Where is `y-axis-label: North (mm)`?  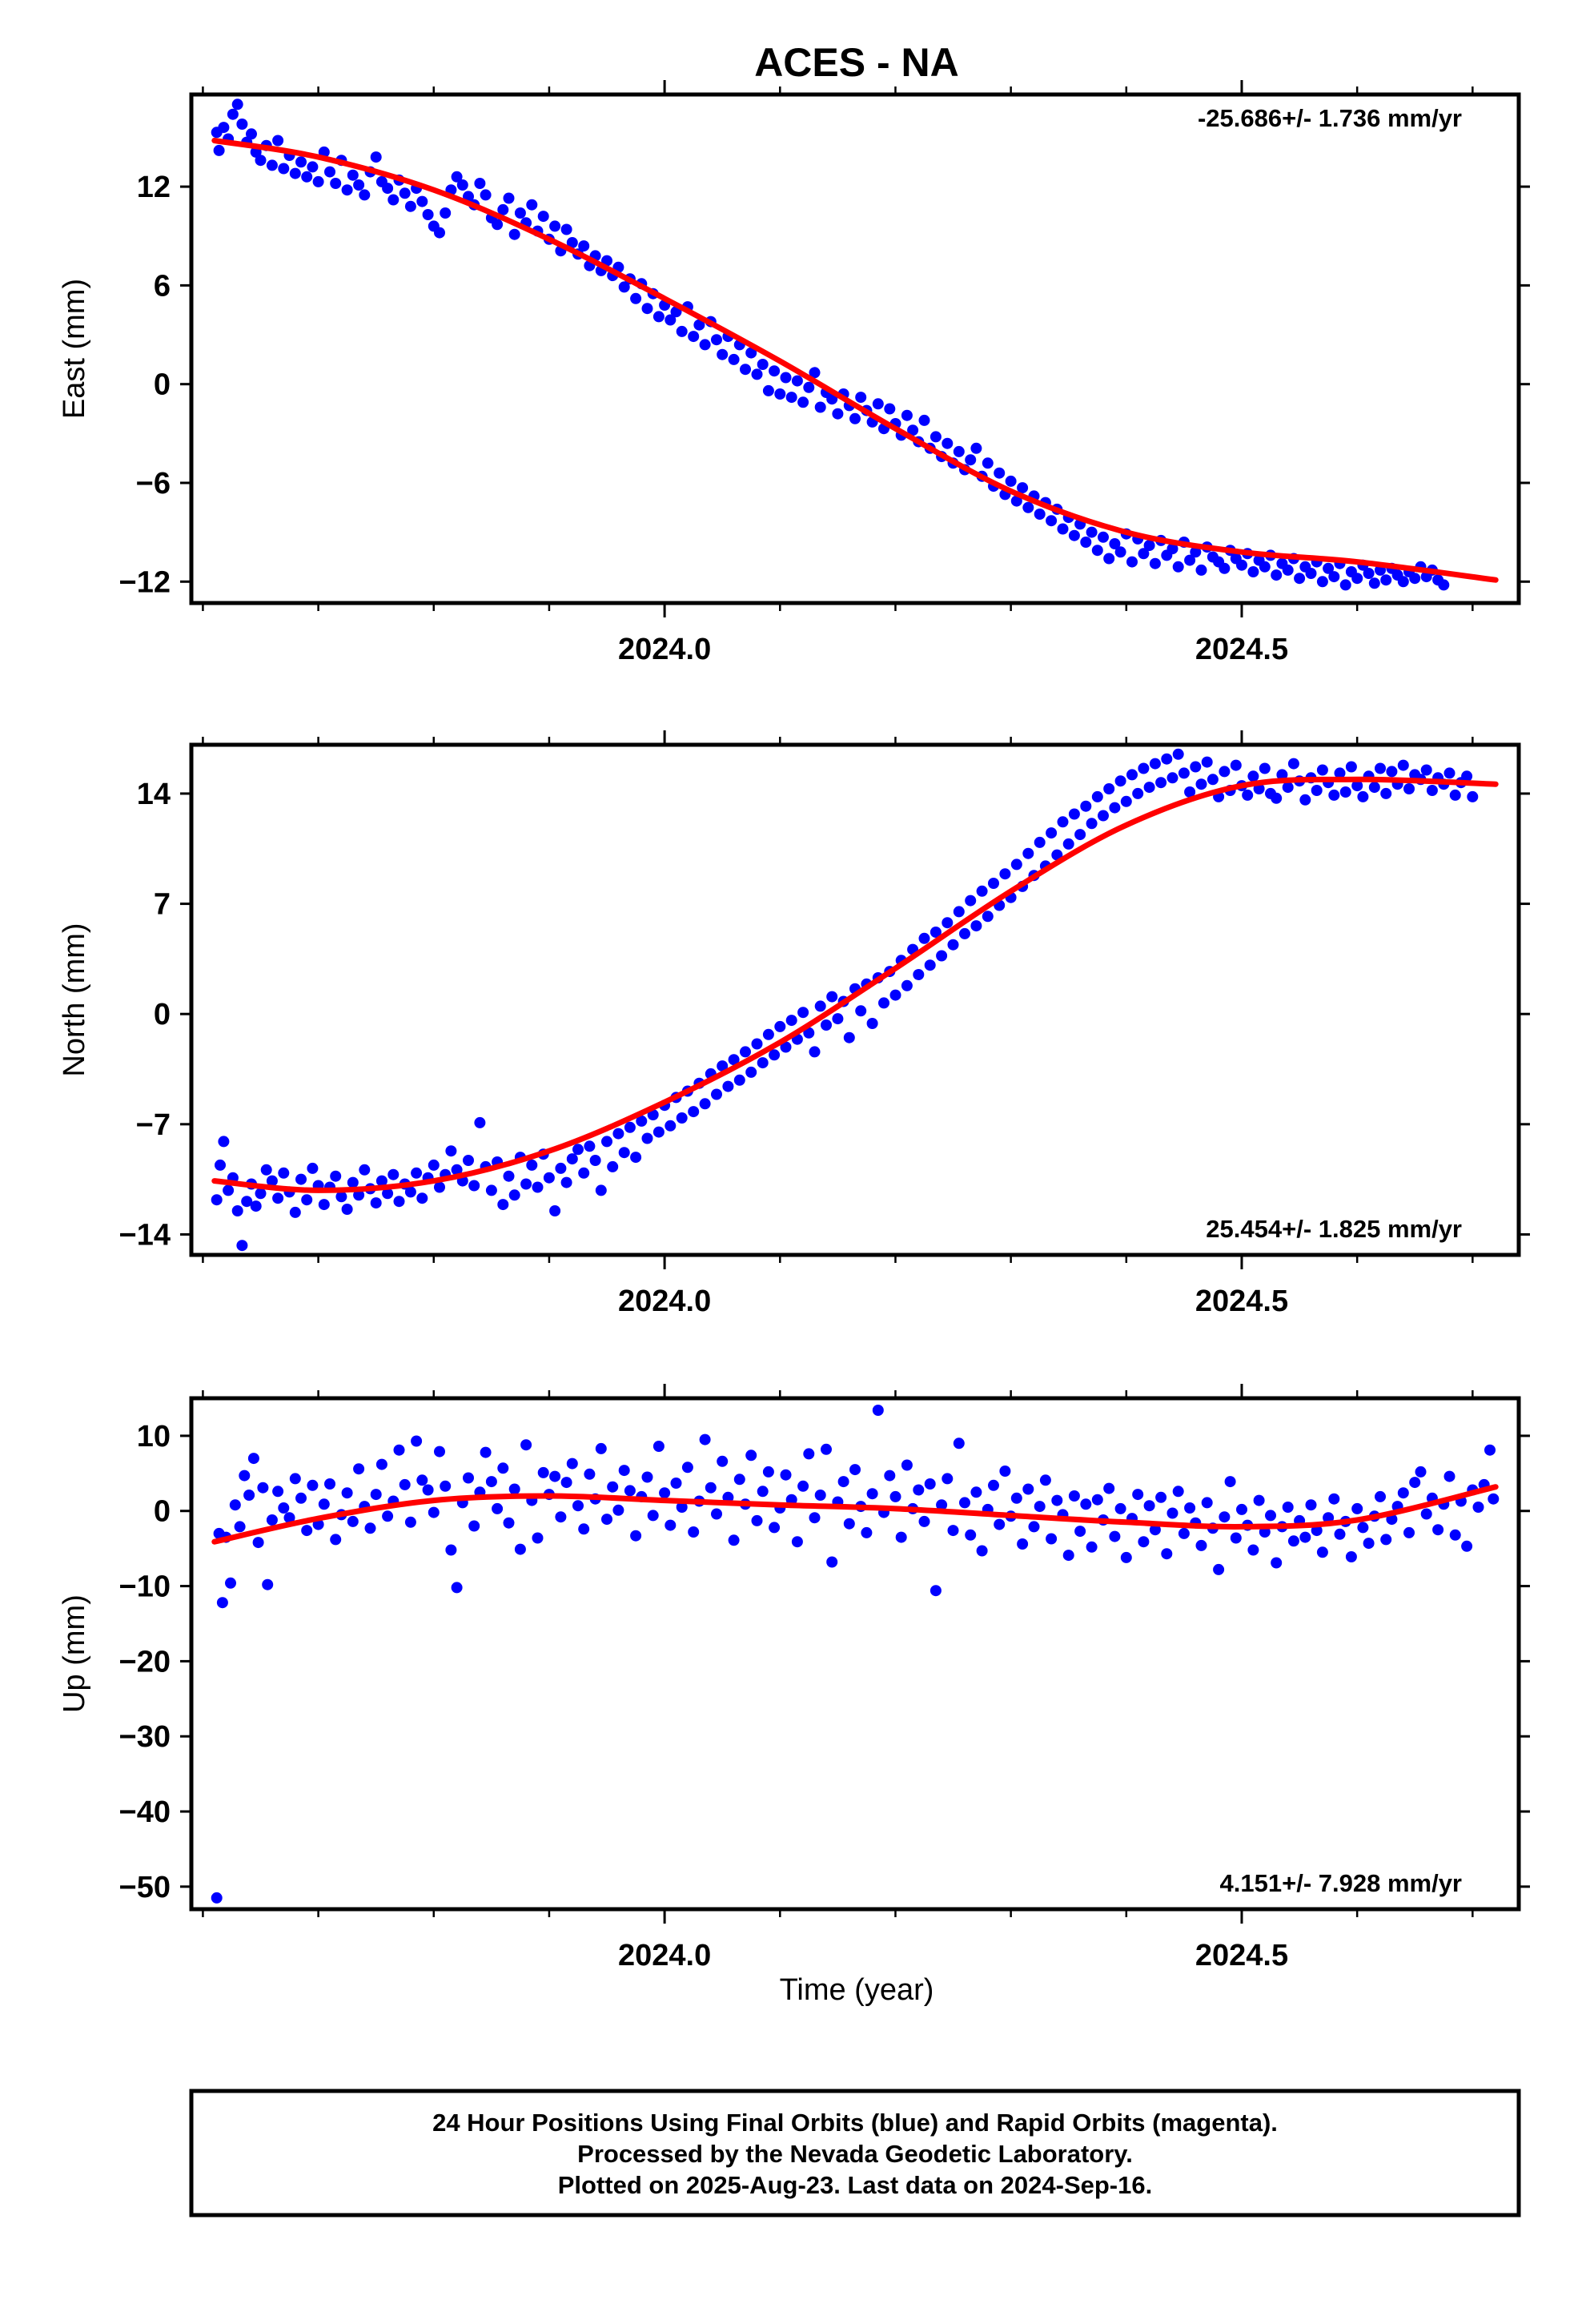 y-axis-label: North (mm) is located at coordinates (74, 1000).